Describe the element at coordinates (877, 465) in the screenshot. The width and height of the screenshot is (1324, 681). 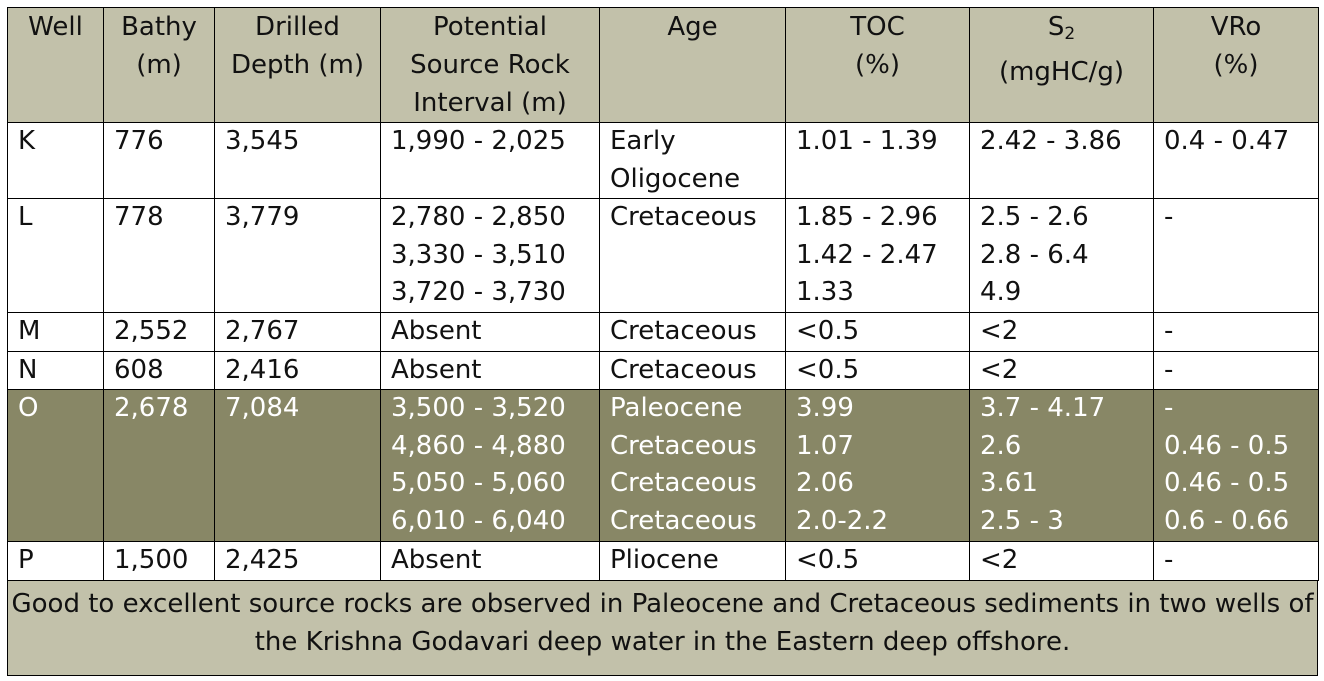
I see `cell-toc: 3.99 1.07 2.06 2.0-2.2` at that location.